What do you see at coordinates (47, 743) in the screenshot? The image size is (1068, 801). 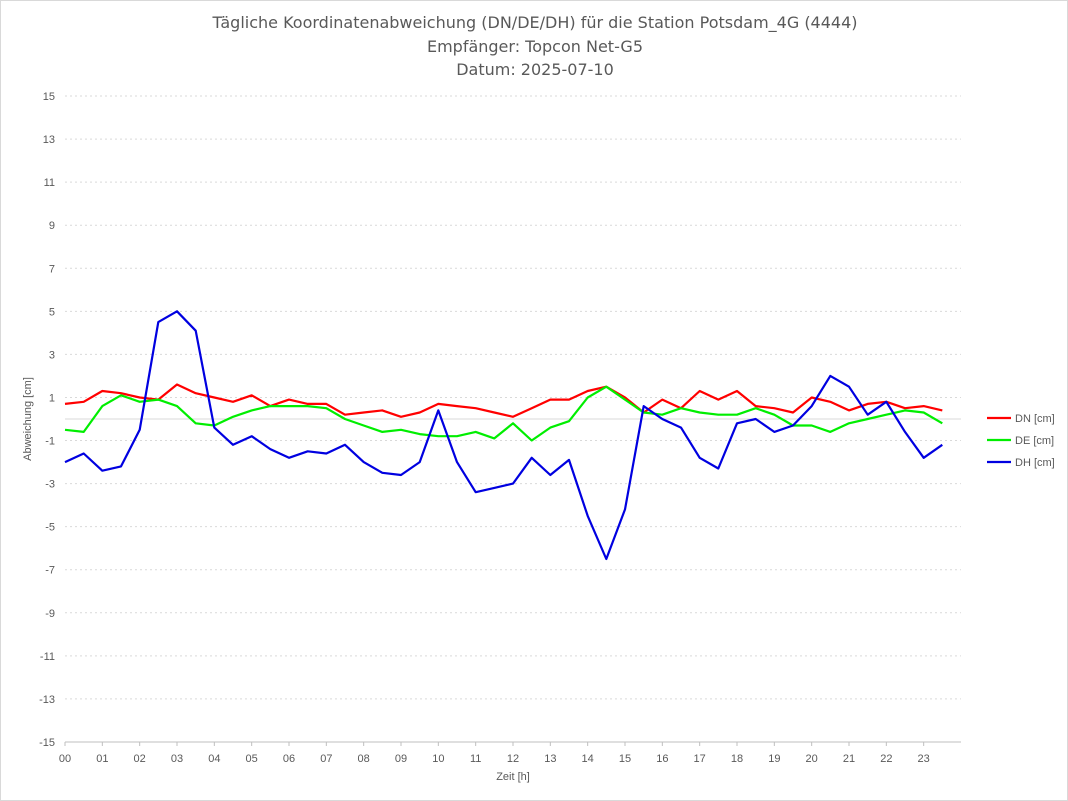 I see `y-tick-label: -15` at bounding box center [47, 743].